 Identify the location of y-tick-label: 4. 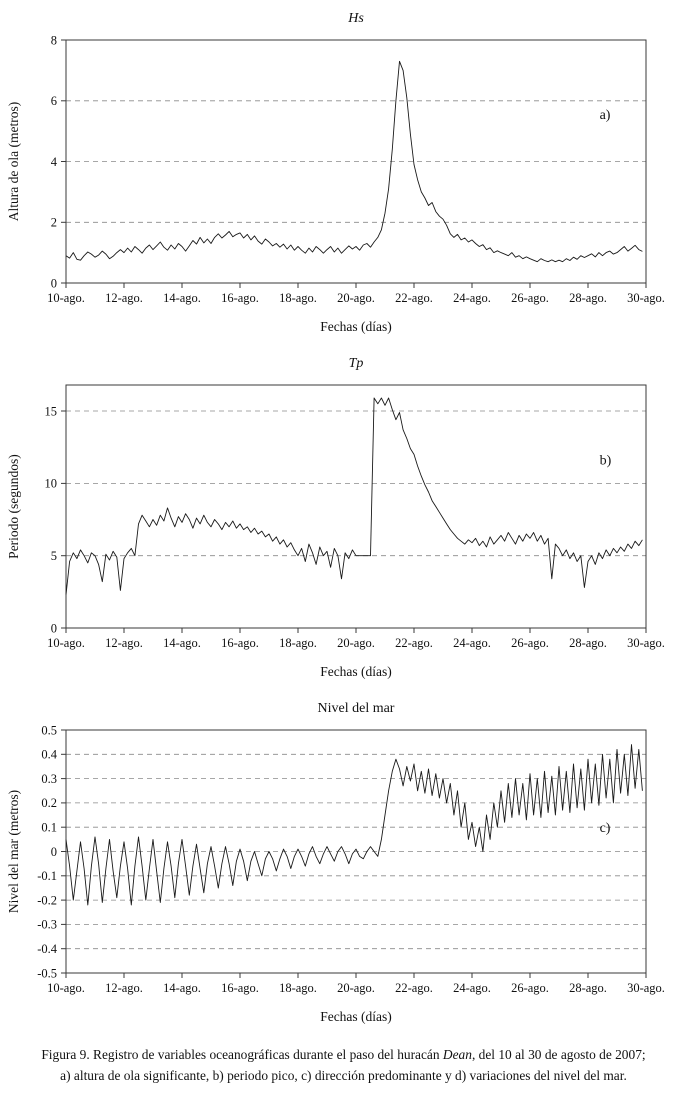
(54, 162).